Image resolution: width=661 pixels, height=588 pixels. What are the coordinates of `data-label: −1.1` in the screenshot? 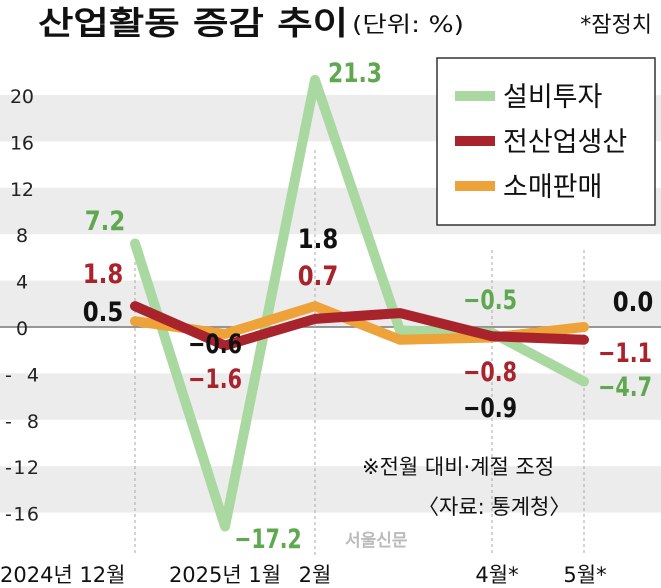 It's located at (625, 353).